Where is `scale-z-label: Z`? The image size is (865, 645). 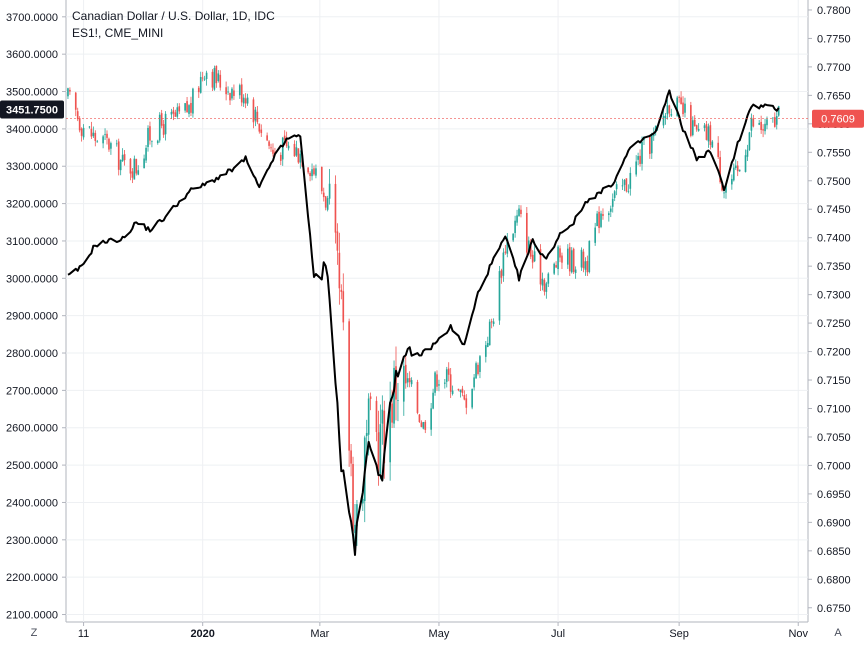 scale-z-label: Z is located at coordinates (34, 633).